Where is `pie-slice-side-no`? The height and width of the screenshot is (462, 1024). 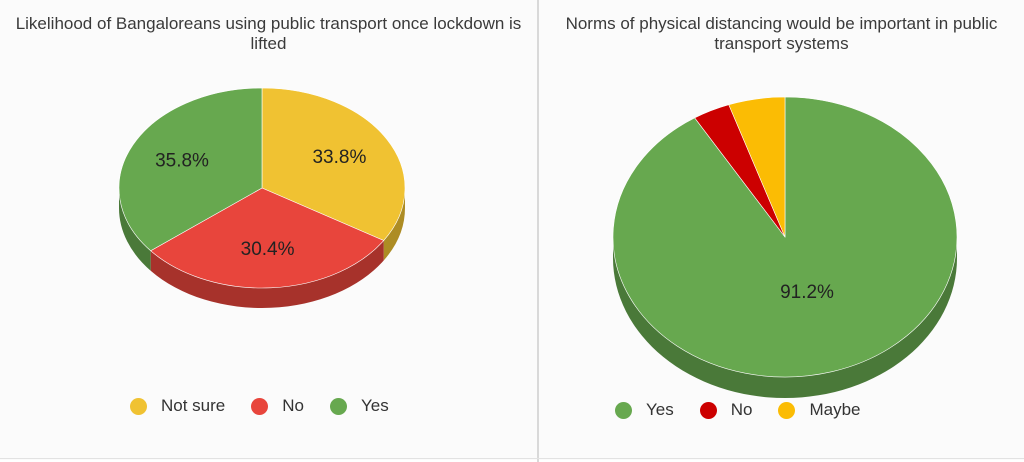 pie-slice-side-no is located at coordinates (267, 274).